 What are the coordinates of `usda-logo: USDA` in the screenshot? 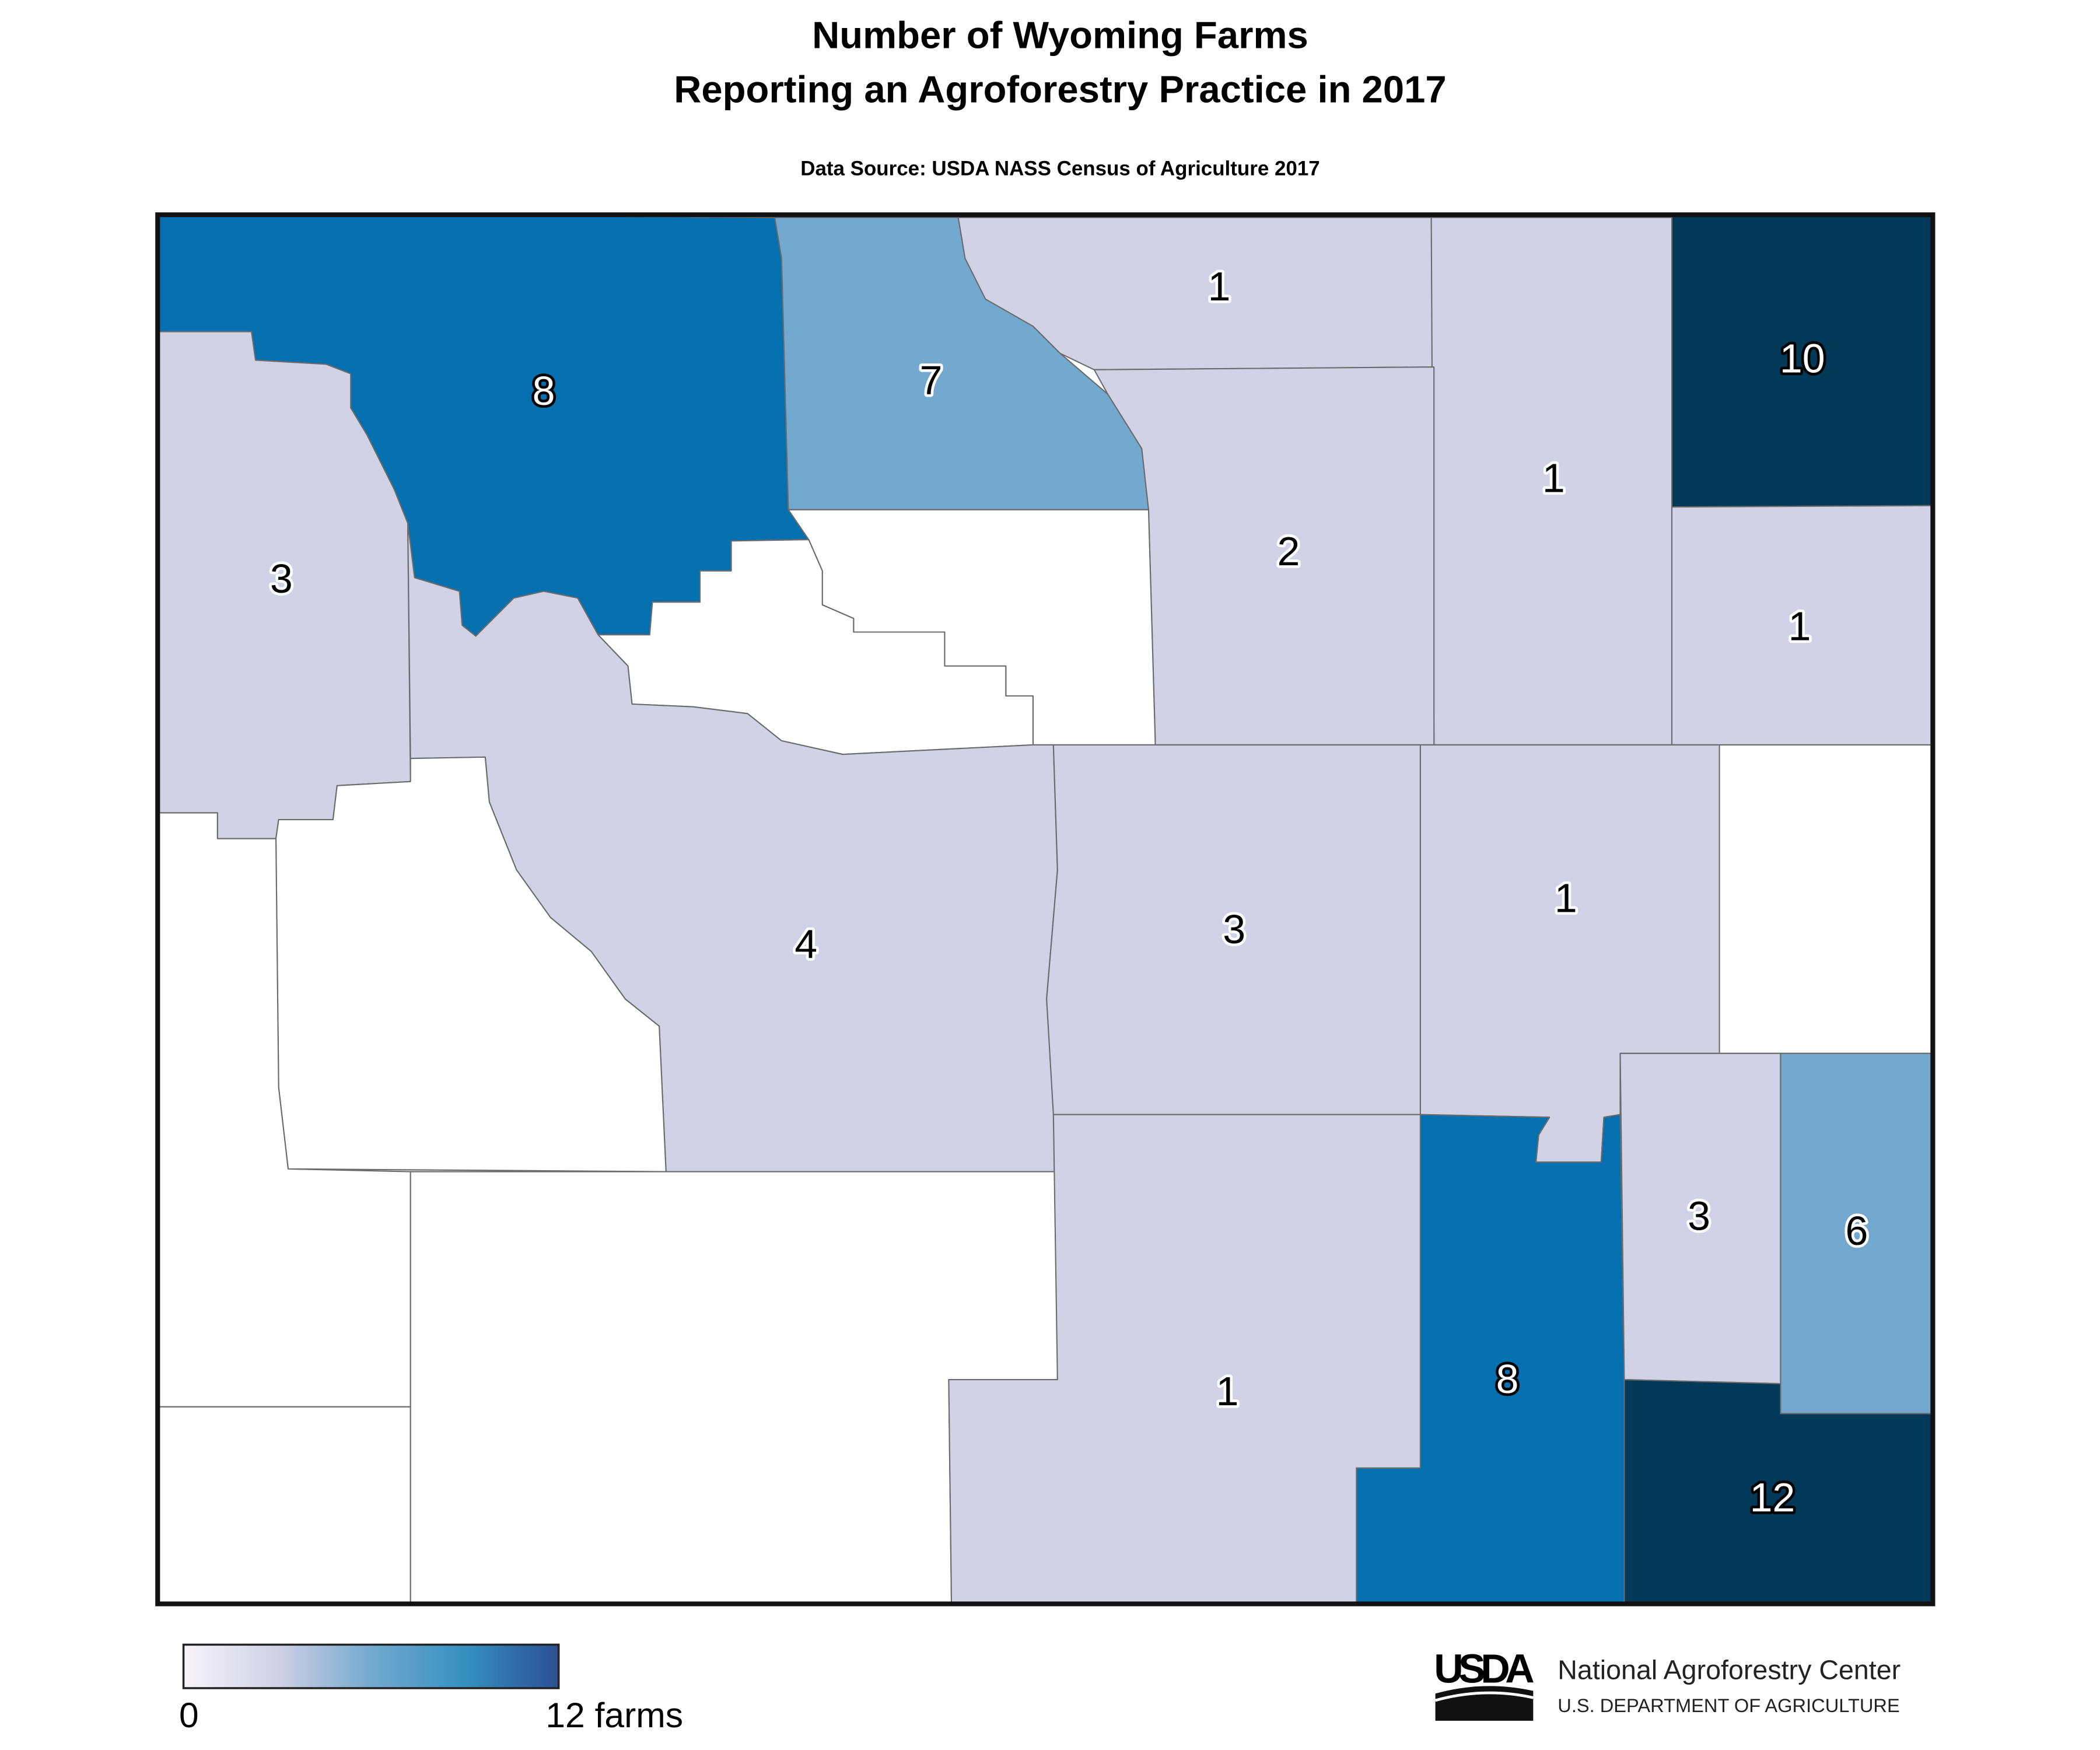 It's located at (1484, 1683).